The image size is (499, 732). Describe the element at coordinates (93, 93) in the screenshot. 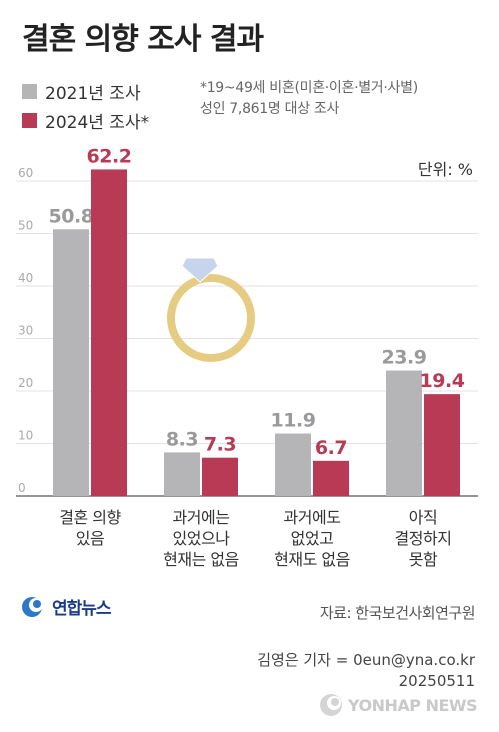

I see `legend-label-2021: 2021년 조사` at that location.